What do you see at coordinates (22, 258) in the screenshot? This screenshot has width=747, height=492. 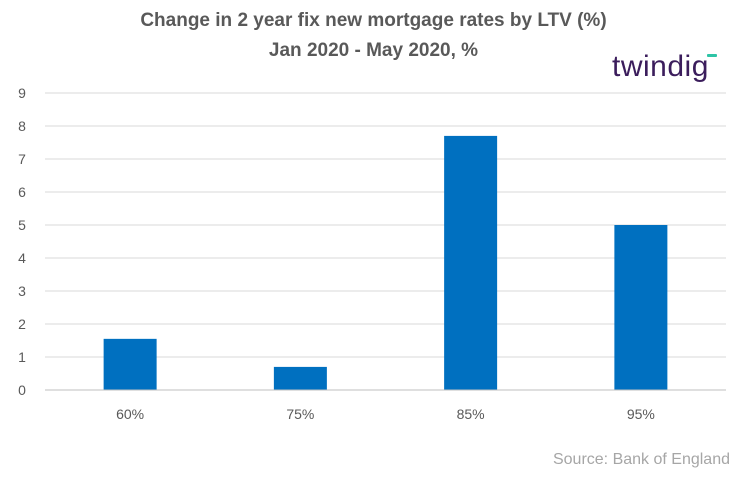 I see `y-tick-label: 4` at bounding box center [22, 258].